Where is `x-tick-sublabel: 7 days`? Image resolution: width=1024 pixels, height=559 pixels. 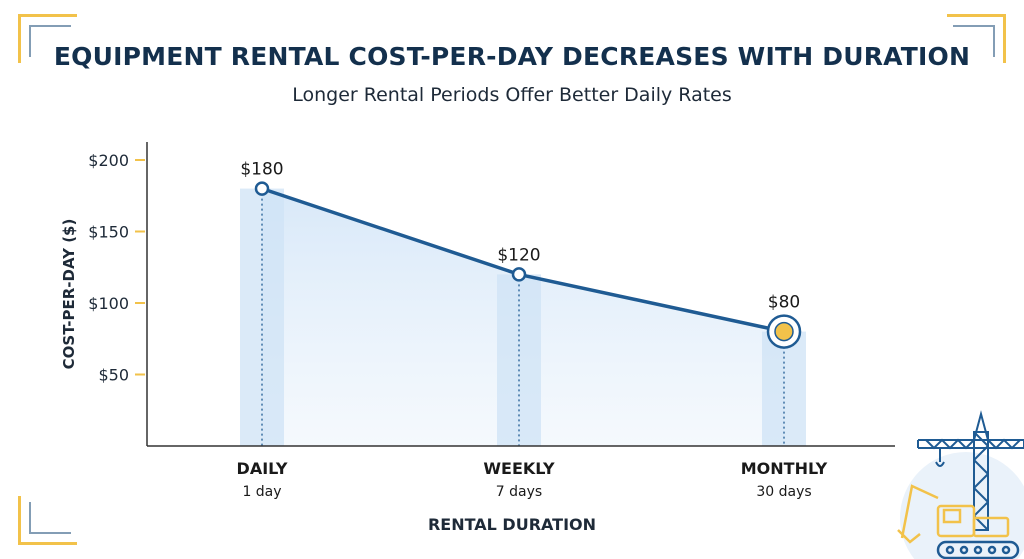 x-tick-sublabel: 7 days is located at coordinates (519, 492).